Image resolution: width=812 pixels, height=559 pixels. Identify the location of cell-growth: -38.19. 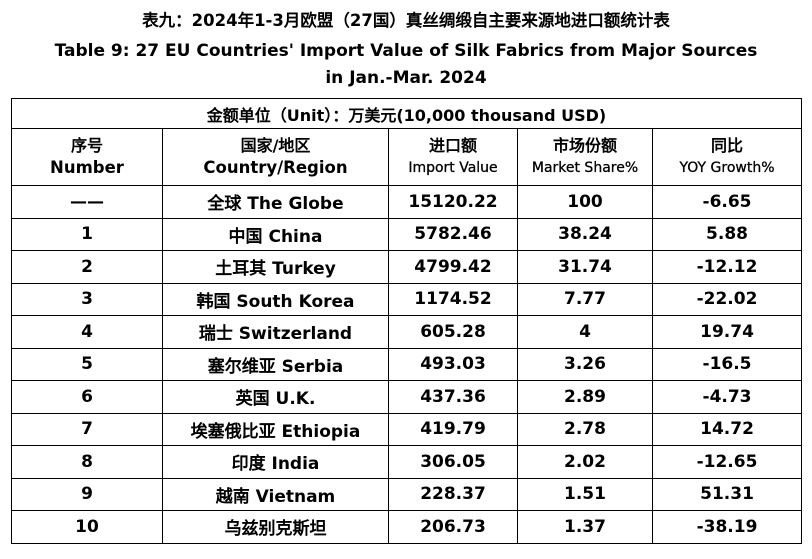
(727, 527).